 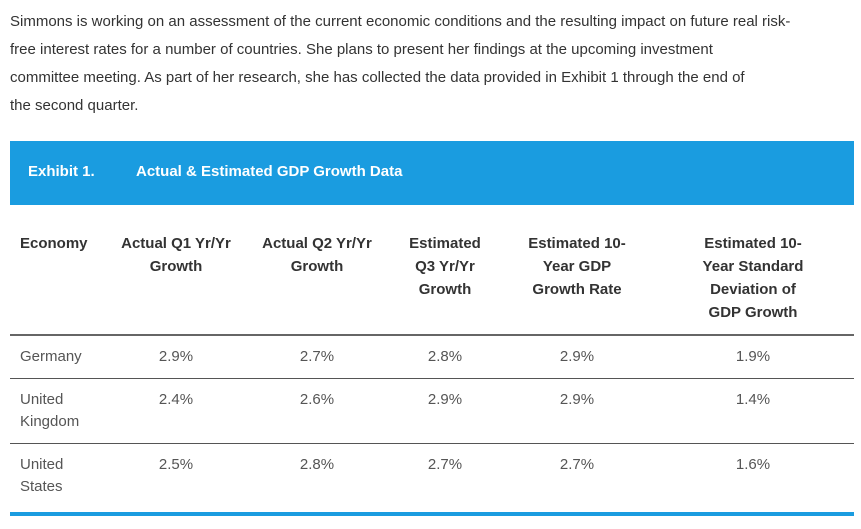 I want to click on cell-q3: 2.8%, so click(x=445, y=357).